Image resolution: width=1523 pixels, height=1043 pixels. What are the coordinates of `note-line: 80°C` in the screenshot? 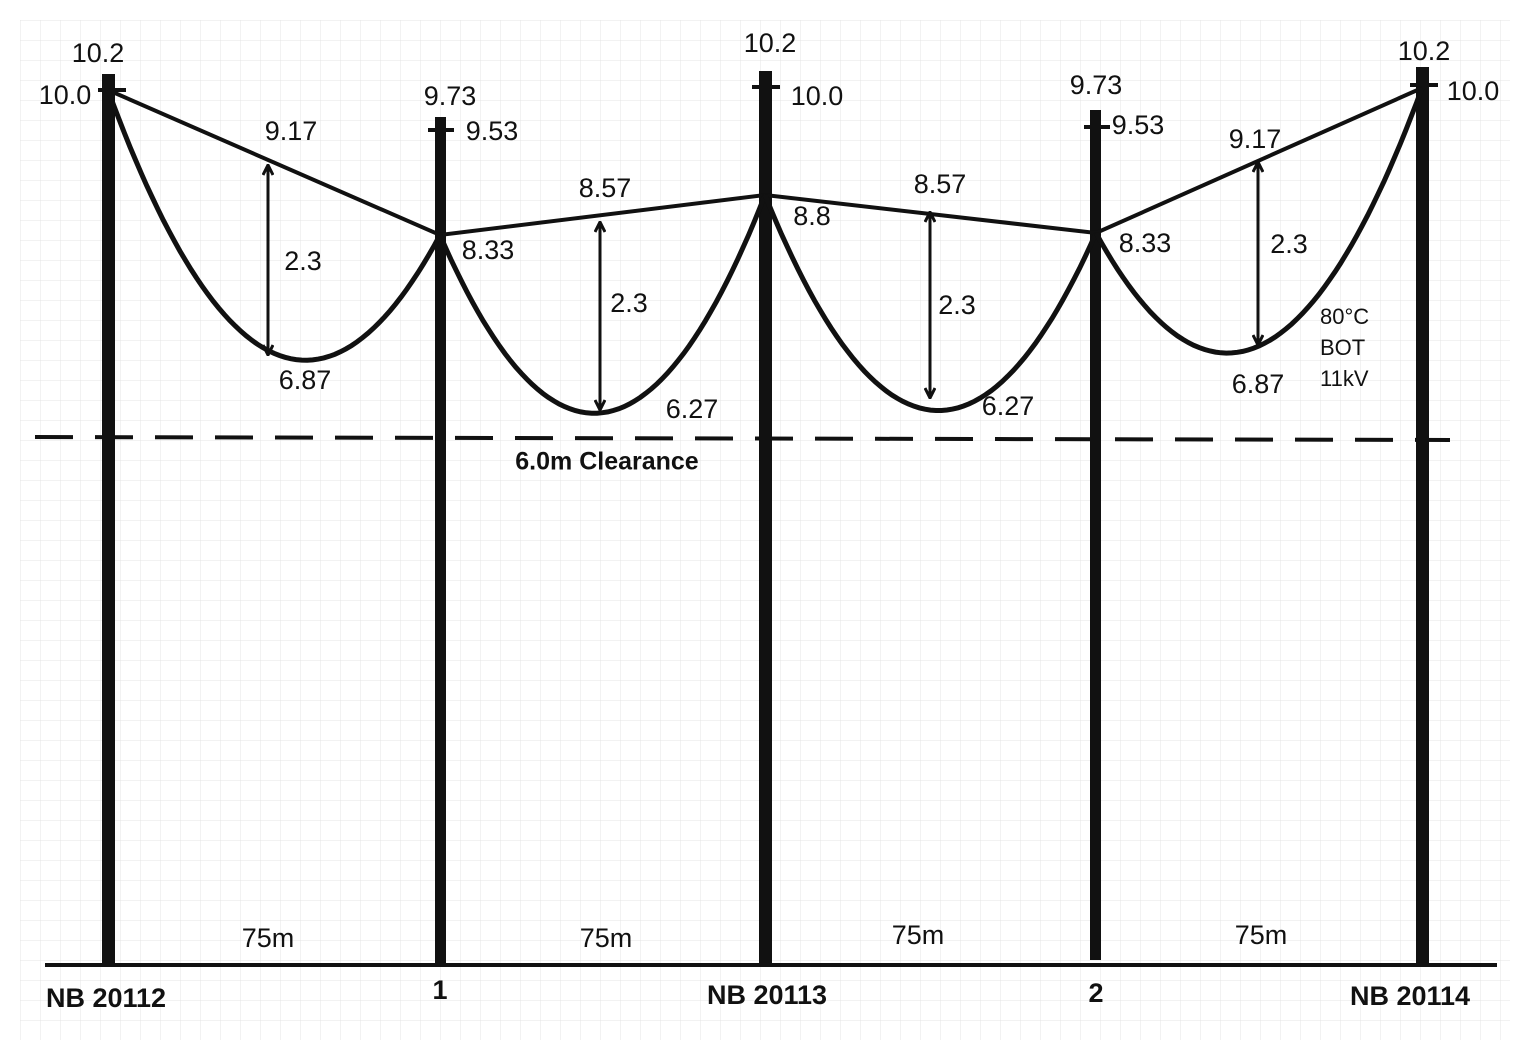 It's located at (1344, 316).